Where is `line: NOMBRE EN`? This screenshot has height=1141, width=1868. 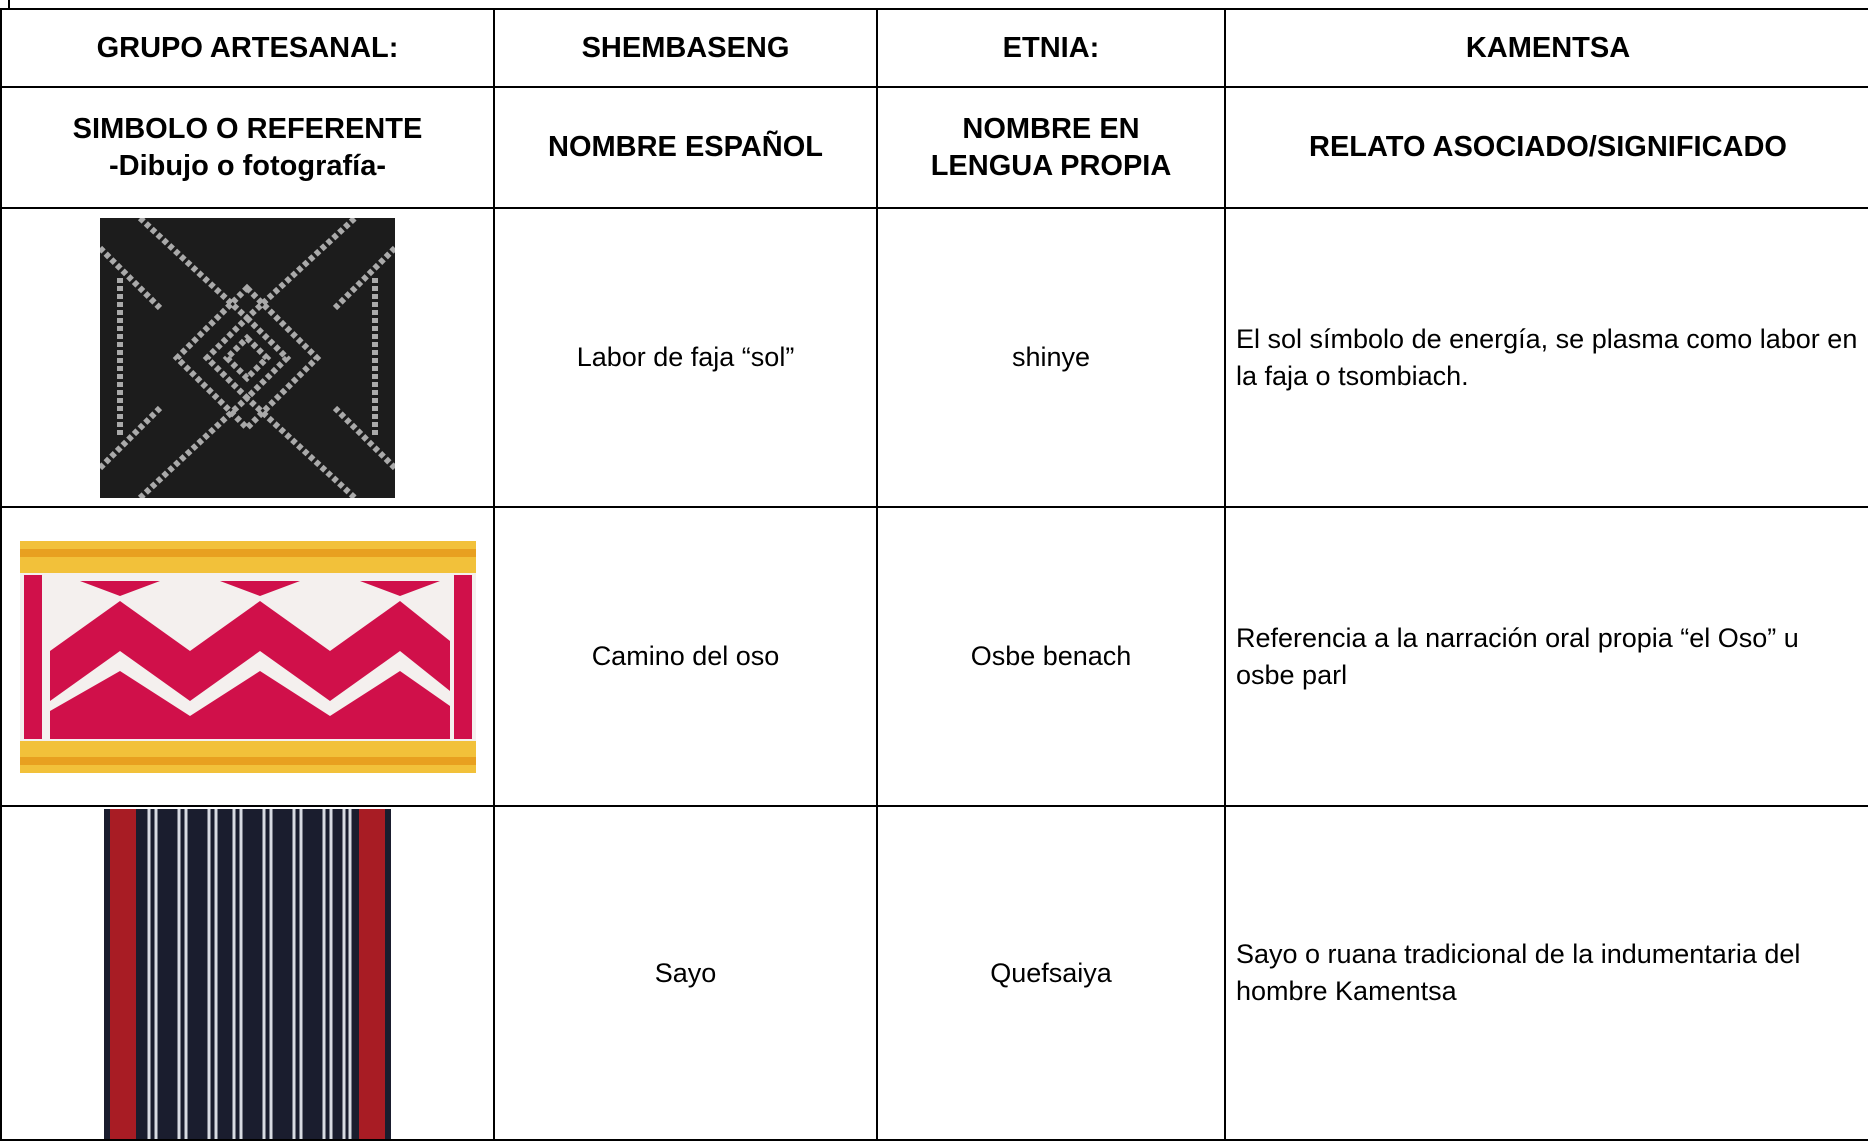
line: NOMBRE EN is located at coordinates (1051, 128).